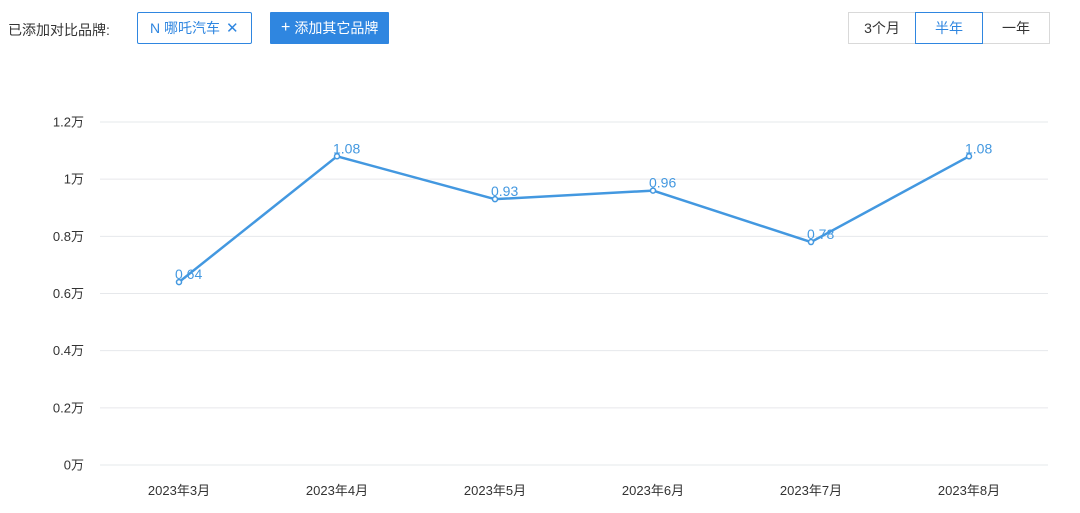 The width and height of the screenshot is (1080, 513). I want to click on time-range-selector: 3个月 半年 一年, so click(949, 28).